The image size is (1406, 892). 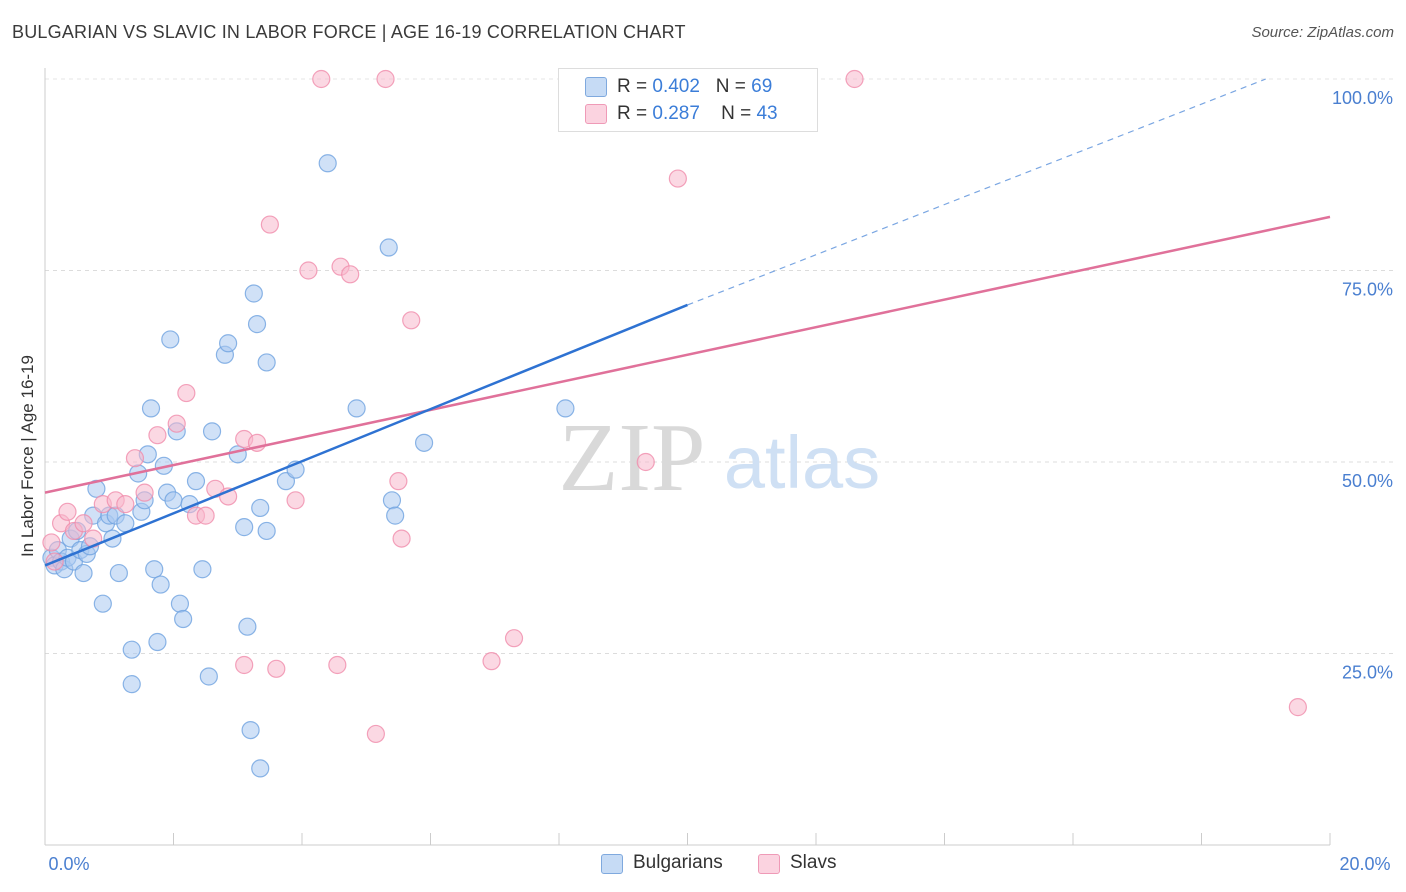 What do you see at coordinates (769, 864) in the screenshot?
I see `bottom-swatch-slavs` at bounding box center [769, 864].